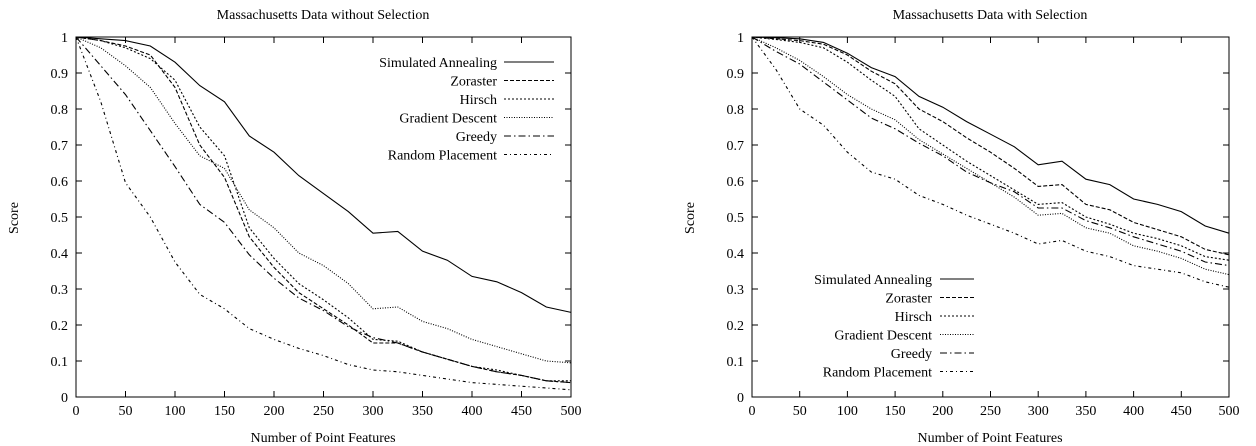 This screenshot has height=446, width=1256. Describe the element at coordinates (323, 15) in the screenshot. I see `chart-title: Massachusetts Data without Selection` at that location.